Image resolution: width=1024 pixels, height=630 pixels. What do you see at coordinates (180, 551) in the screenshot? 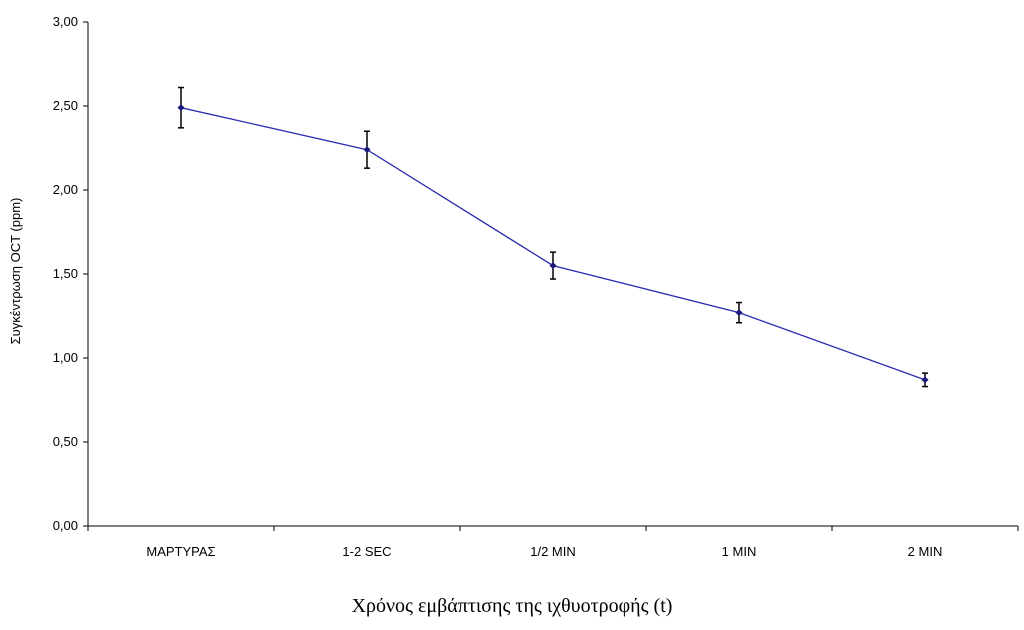
I see `x-tick-label: ΜΑΡΤΥΡΑΣ` at bounding box center [180, 551].